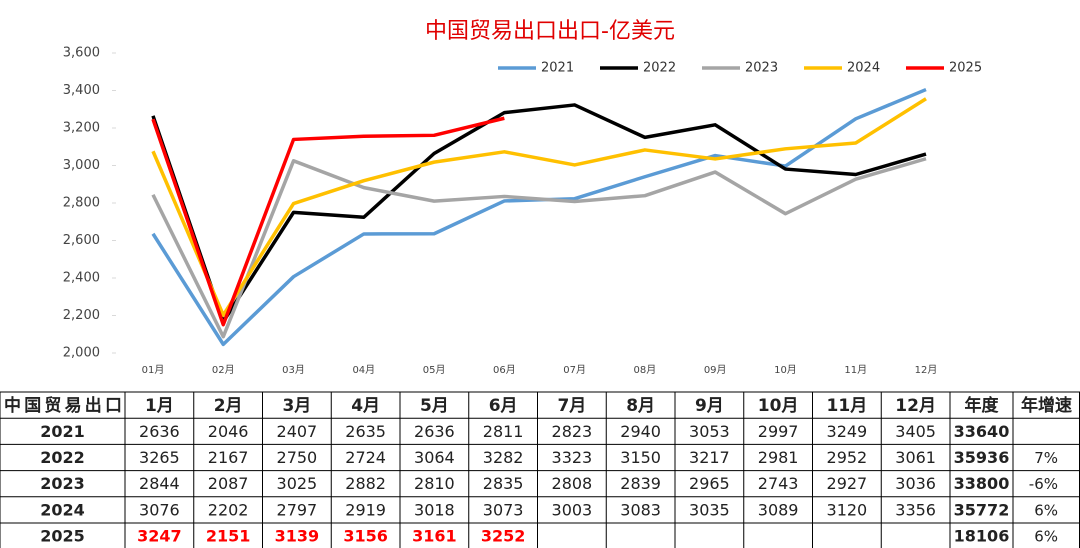 The width and height of the screenshot is (1080, 548). What do you see at coordinates (778, 406) in the screenshot?
I see `table-header: 10月` at bounding box center [778, 406].